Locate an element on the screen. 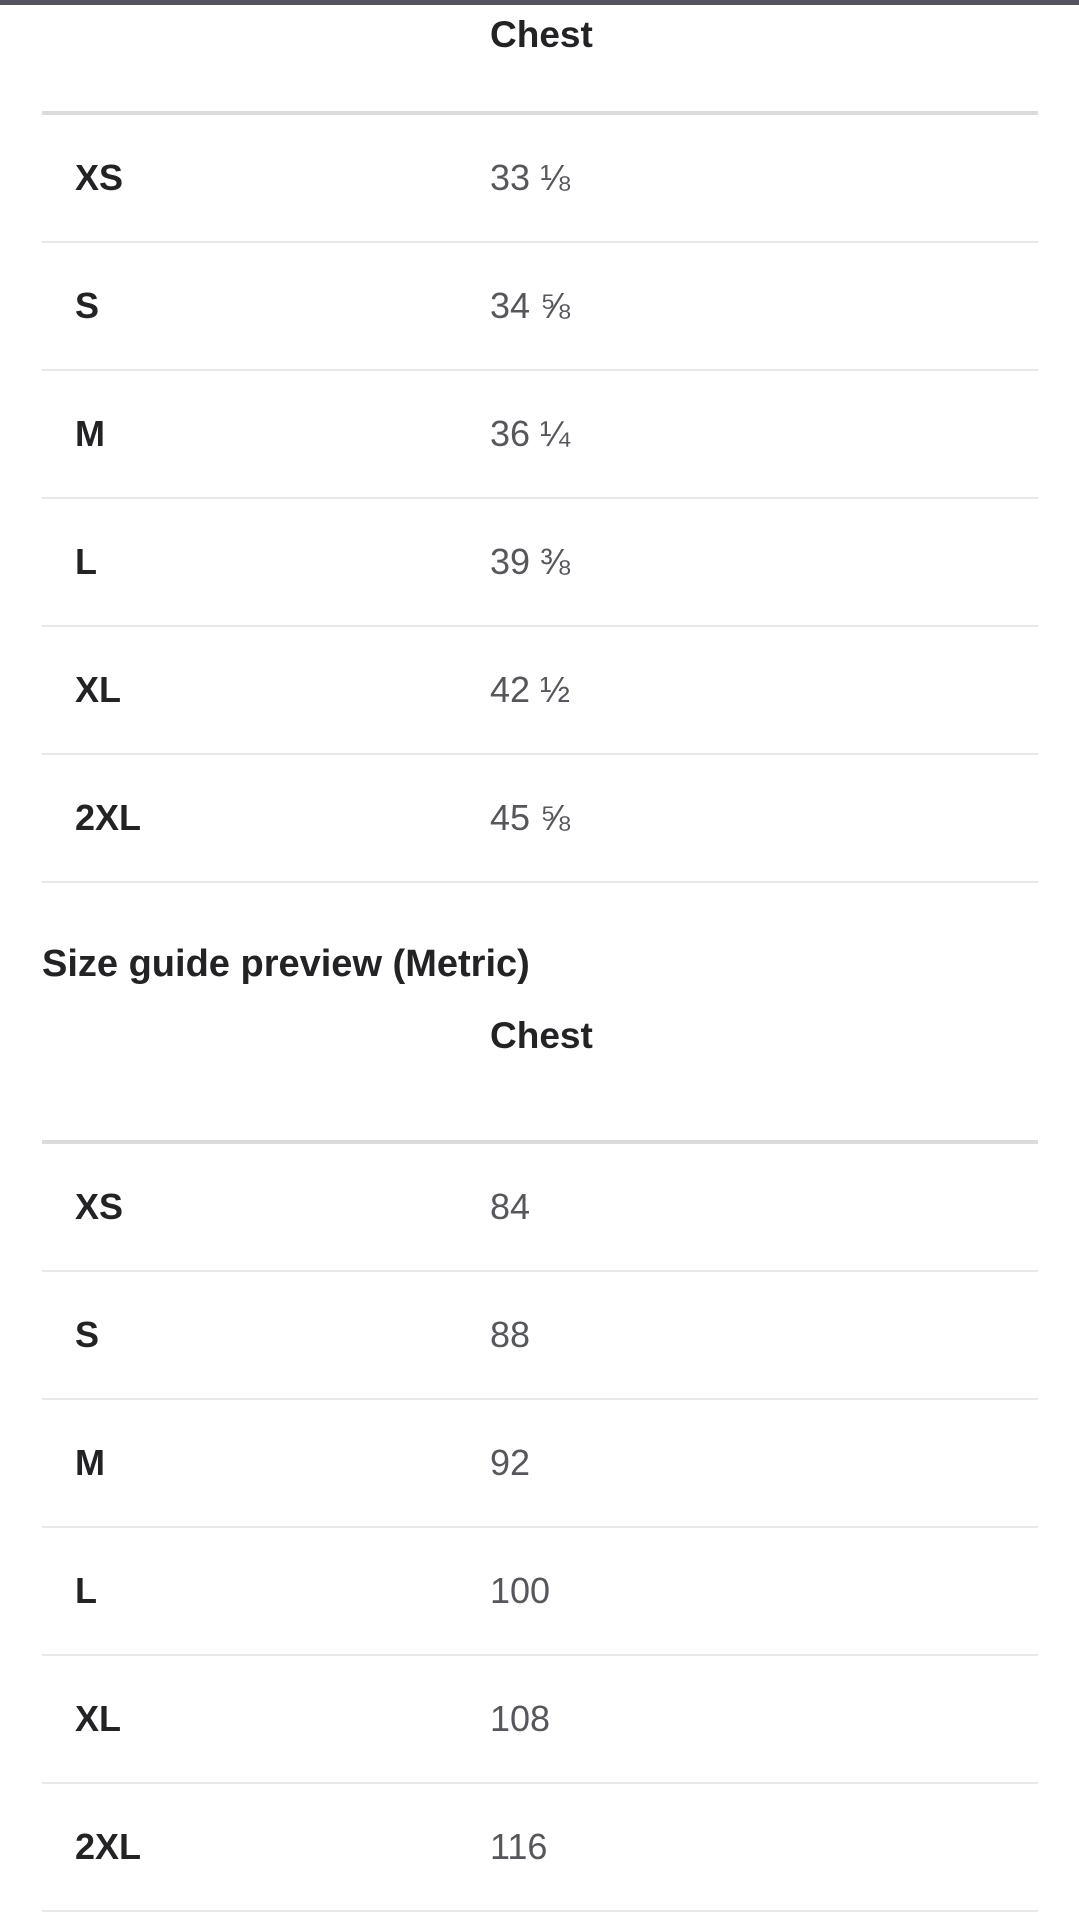 The height and width of the screenshot is (1912, 1079). table-row: XL 42 ½ is located at coordinates (540, 691).